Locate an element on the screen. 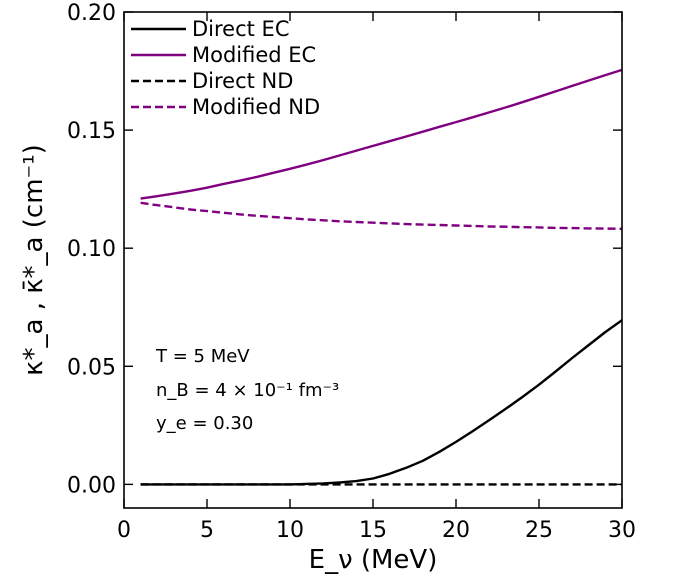 This screenshot has width=676, height=580. y-tick-label: 0.05 is located at coordinates (91, 367).